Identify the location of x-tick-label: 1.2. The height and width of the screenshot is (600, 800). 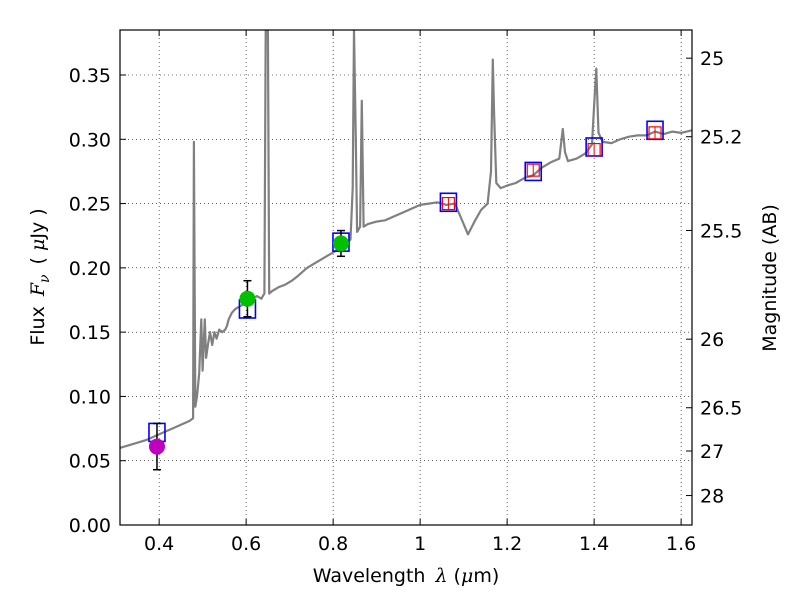
(507, 544).